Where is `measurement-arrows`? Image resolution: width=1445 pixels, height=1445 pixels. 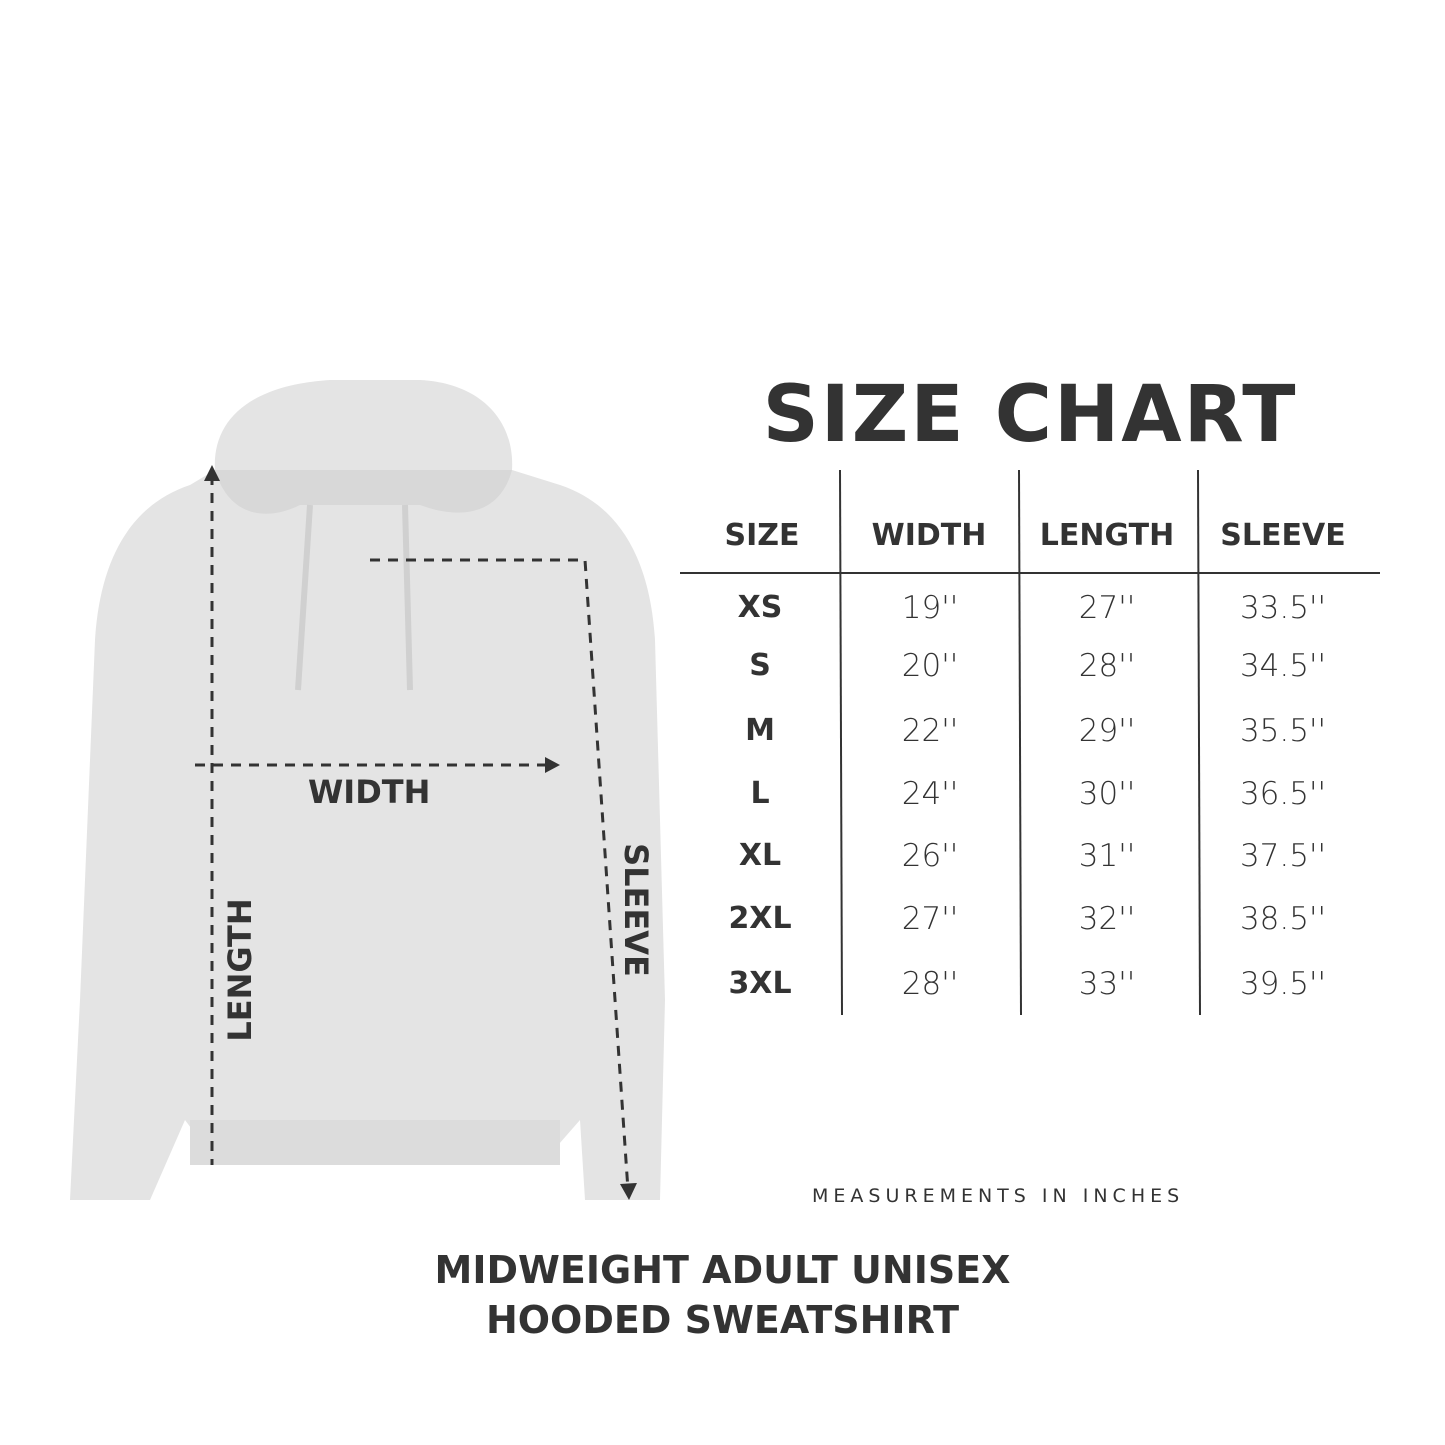
measurement-arrows is located at coordinates (412, 833).